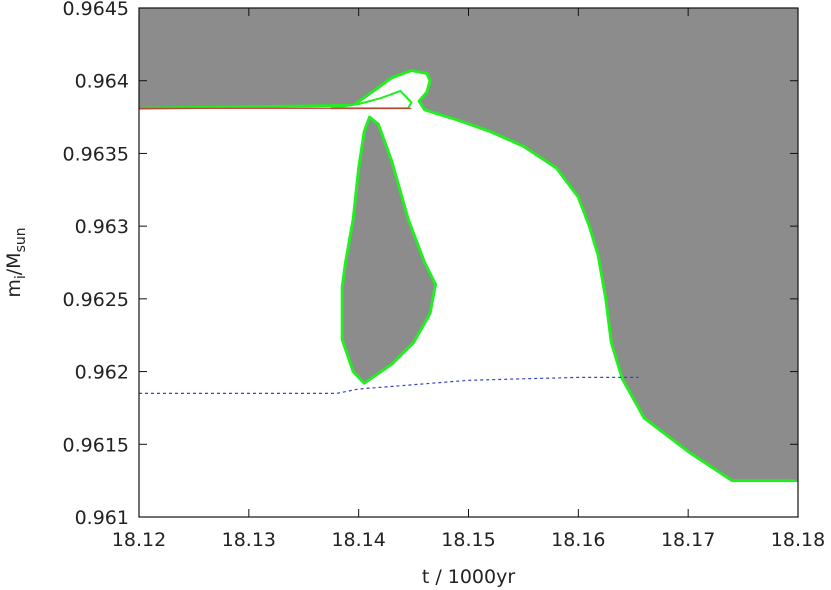 This screenshot has width=831, height=590. What do you see at coordinates (389, 385) in the screenshot?
I see `blue-dashed-line` at bounding box center [389, 385].